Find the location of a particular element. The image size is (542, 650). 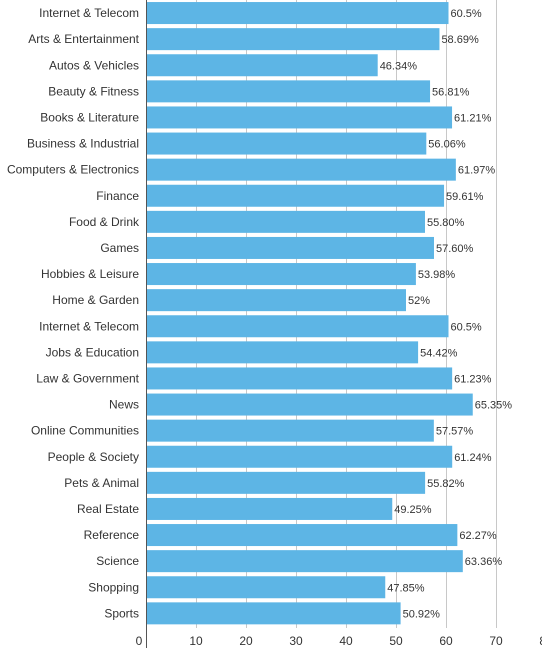

value-label: 56.81% is located at coordinates (451, 92).